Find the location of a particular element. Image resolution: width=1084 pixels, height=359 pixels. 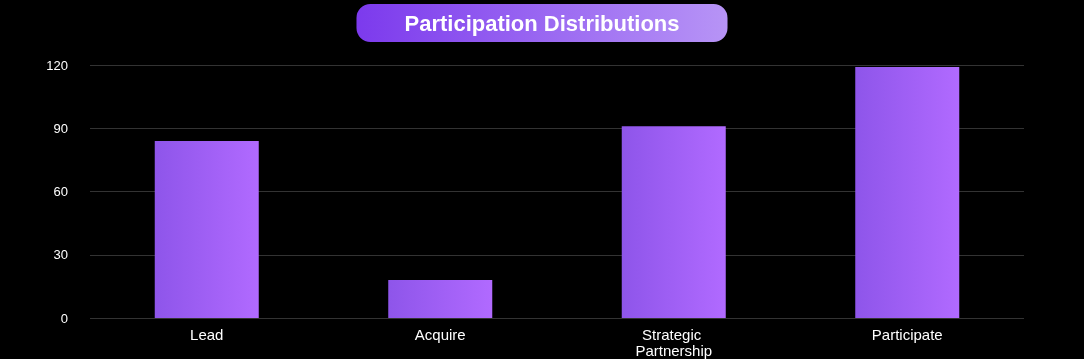

x-tick-label: Lead is located at coordinates (207, 334).